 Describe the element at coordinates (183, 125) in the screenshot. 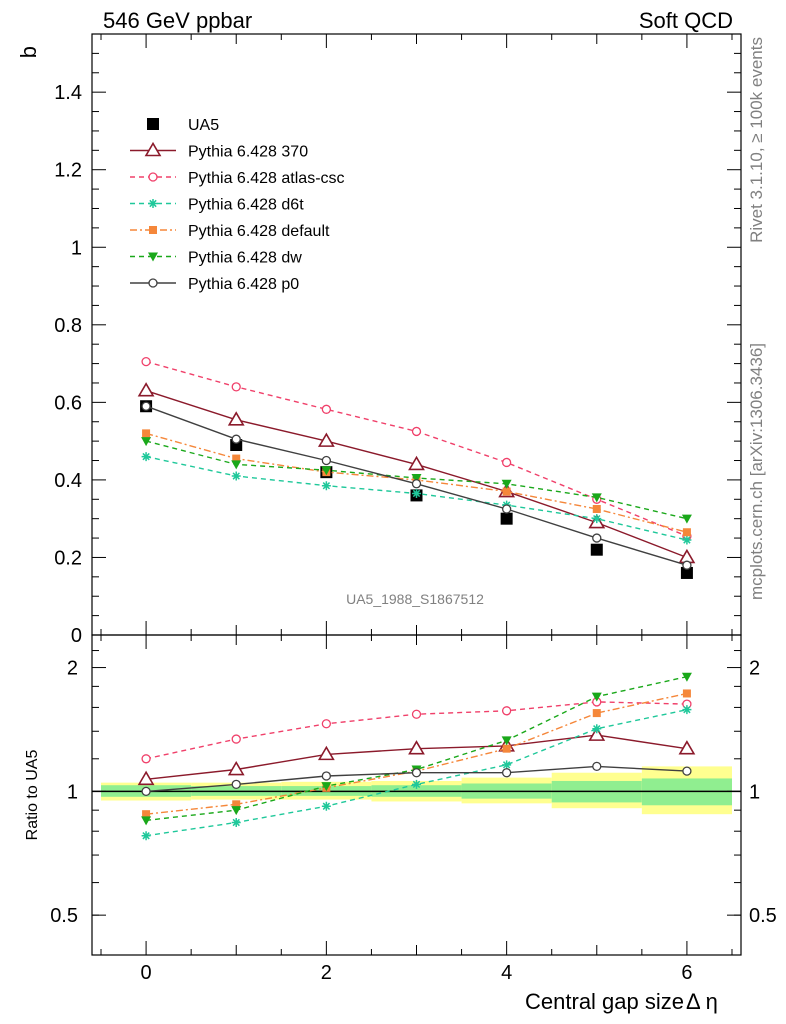

I see `legend-item-ua5: UA5` at that location.